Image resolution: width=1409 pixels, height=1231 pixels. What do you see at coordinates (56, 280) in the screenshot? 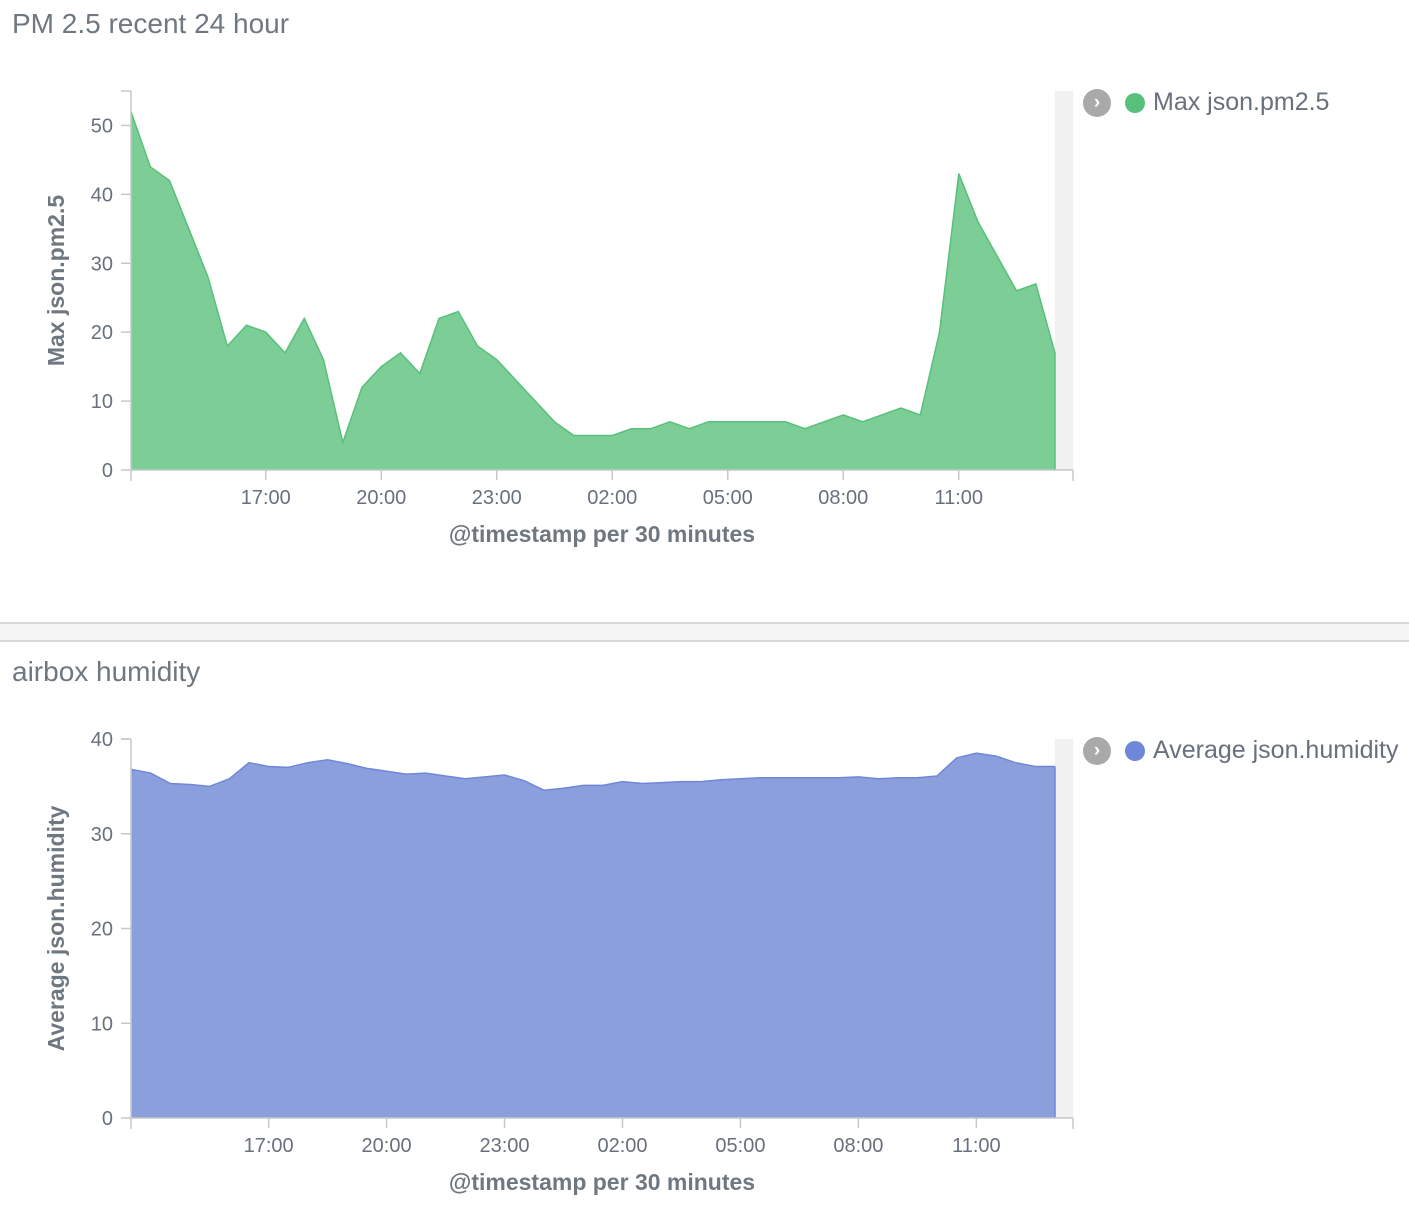
I see `y-axis-title: Max json.pm2.5` at bounding box center [56, 280].